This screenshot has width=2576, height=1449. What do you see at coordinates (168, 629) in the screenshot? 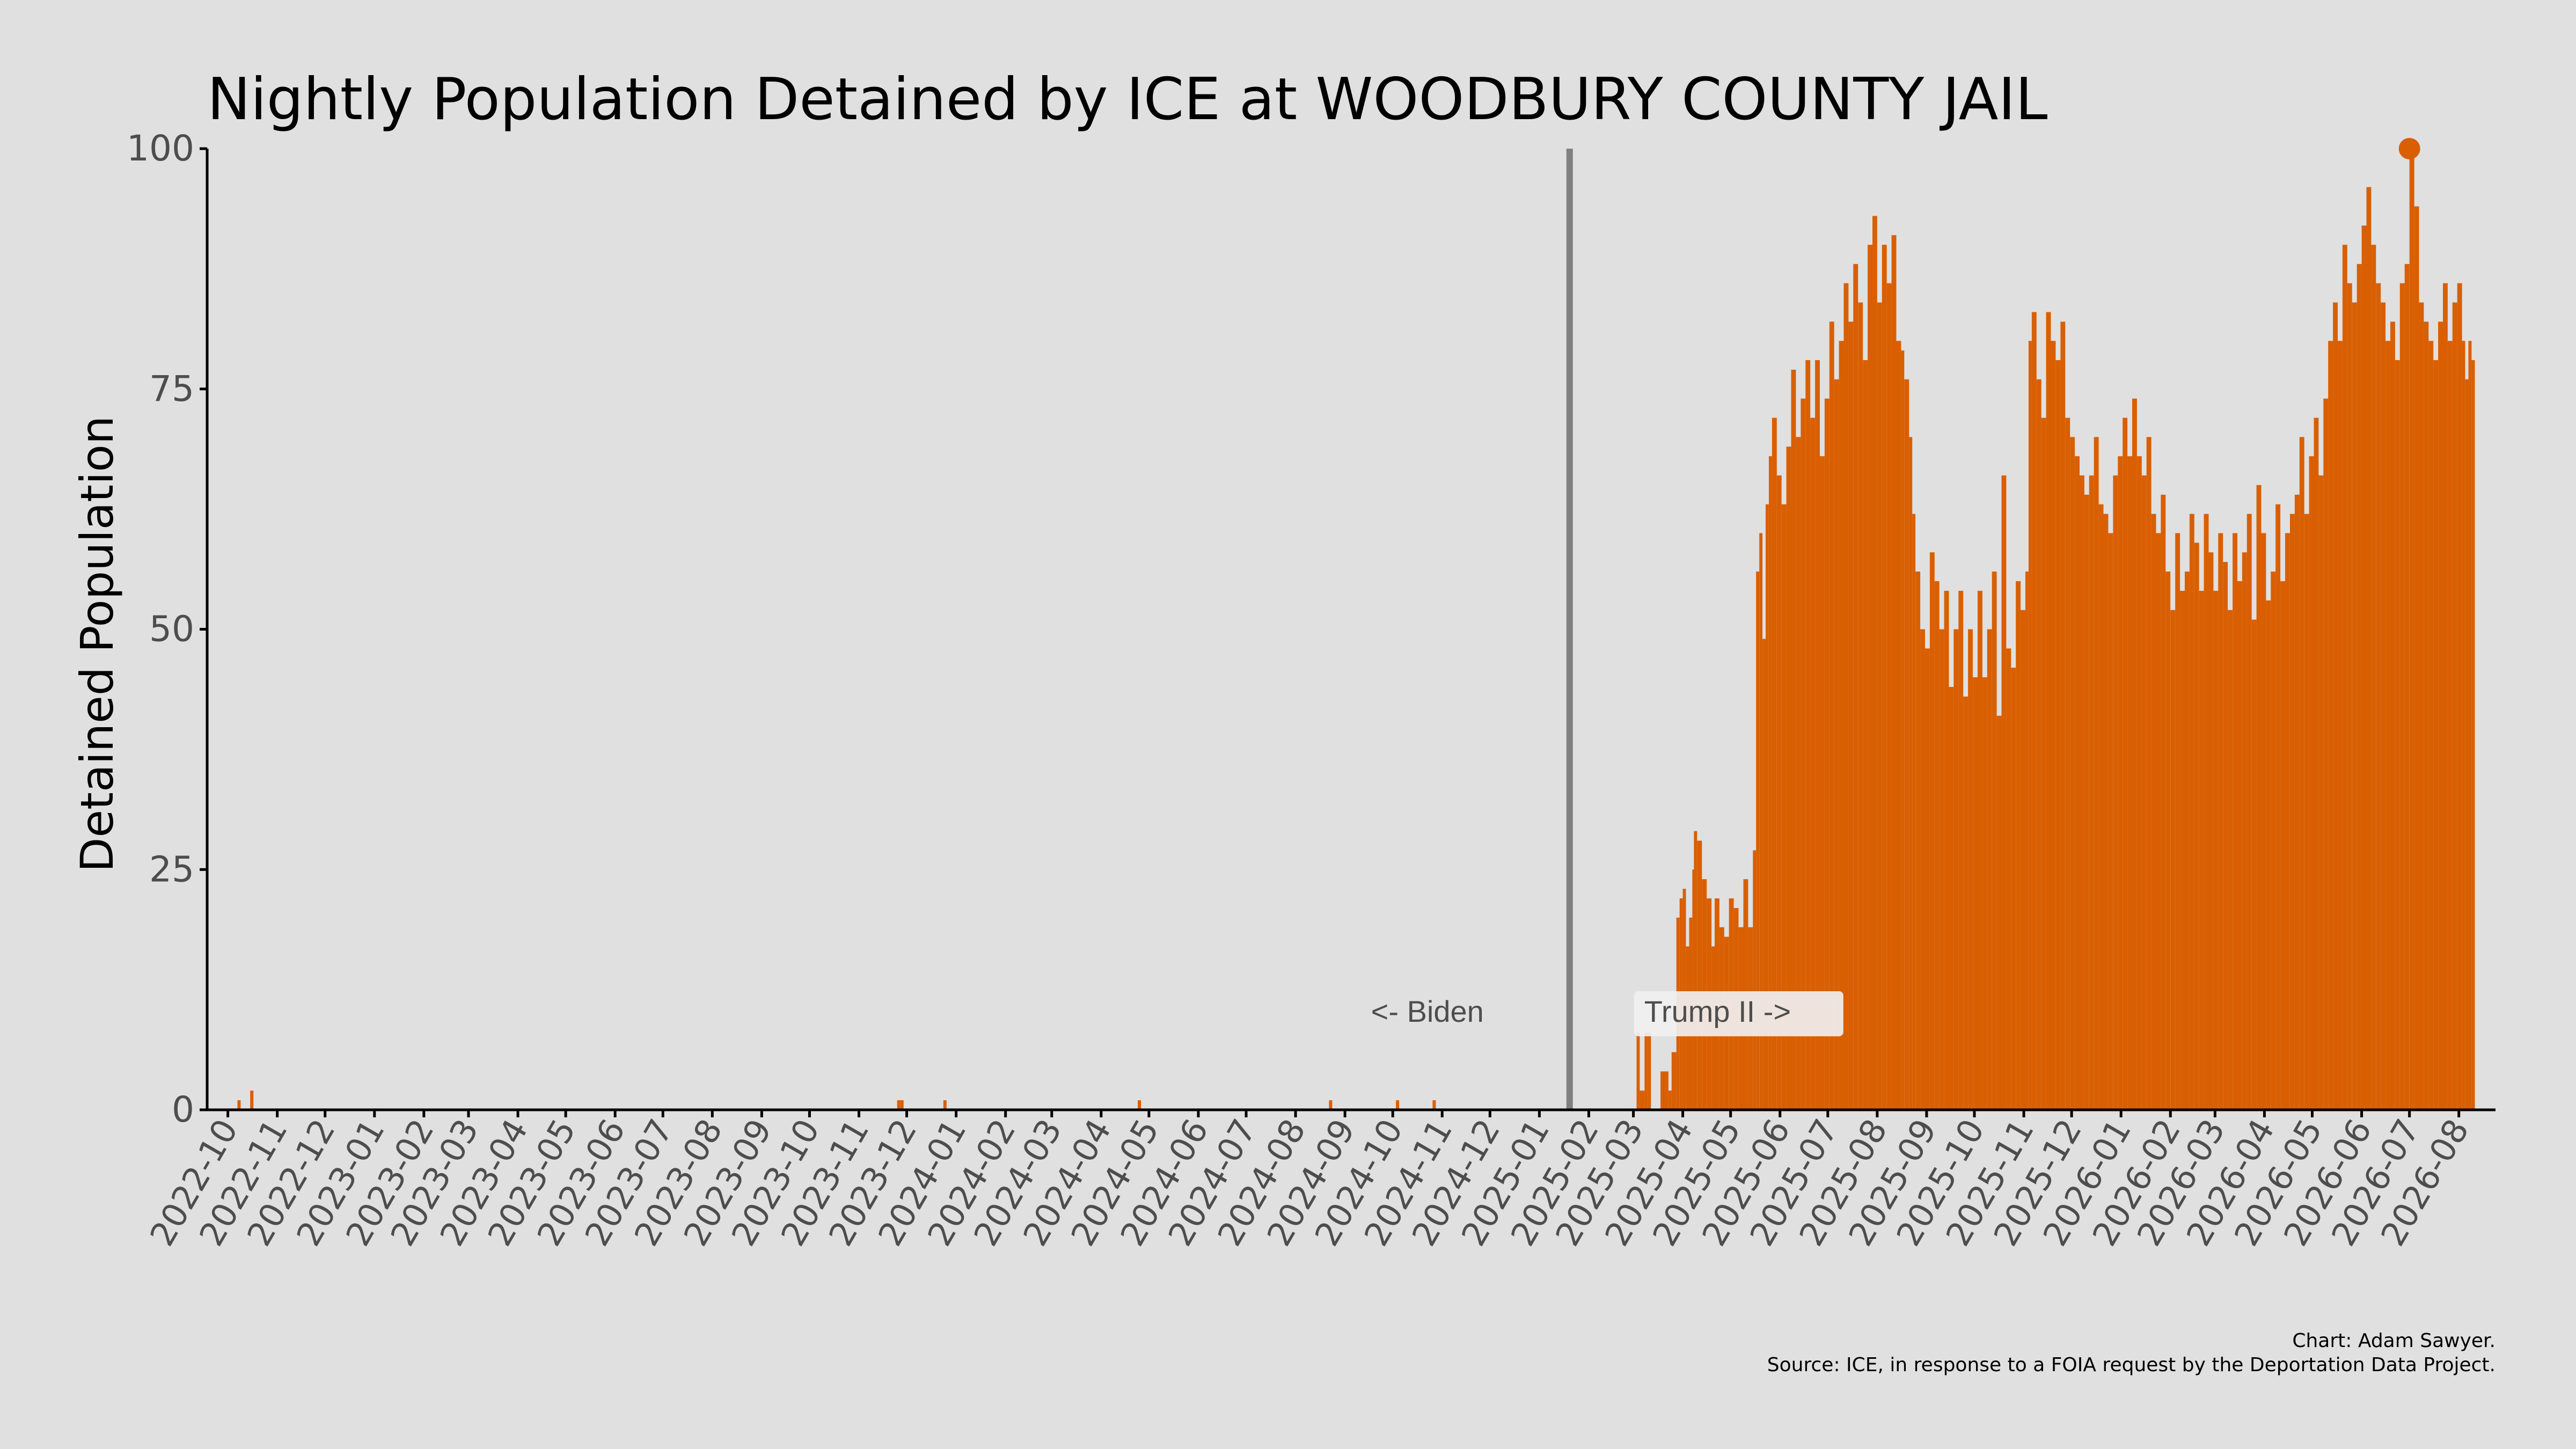
I see `y-axis: 0 25 50 75 100` at bounding box center [168, 629].